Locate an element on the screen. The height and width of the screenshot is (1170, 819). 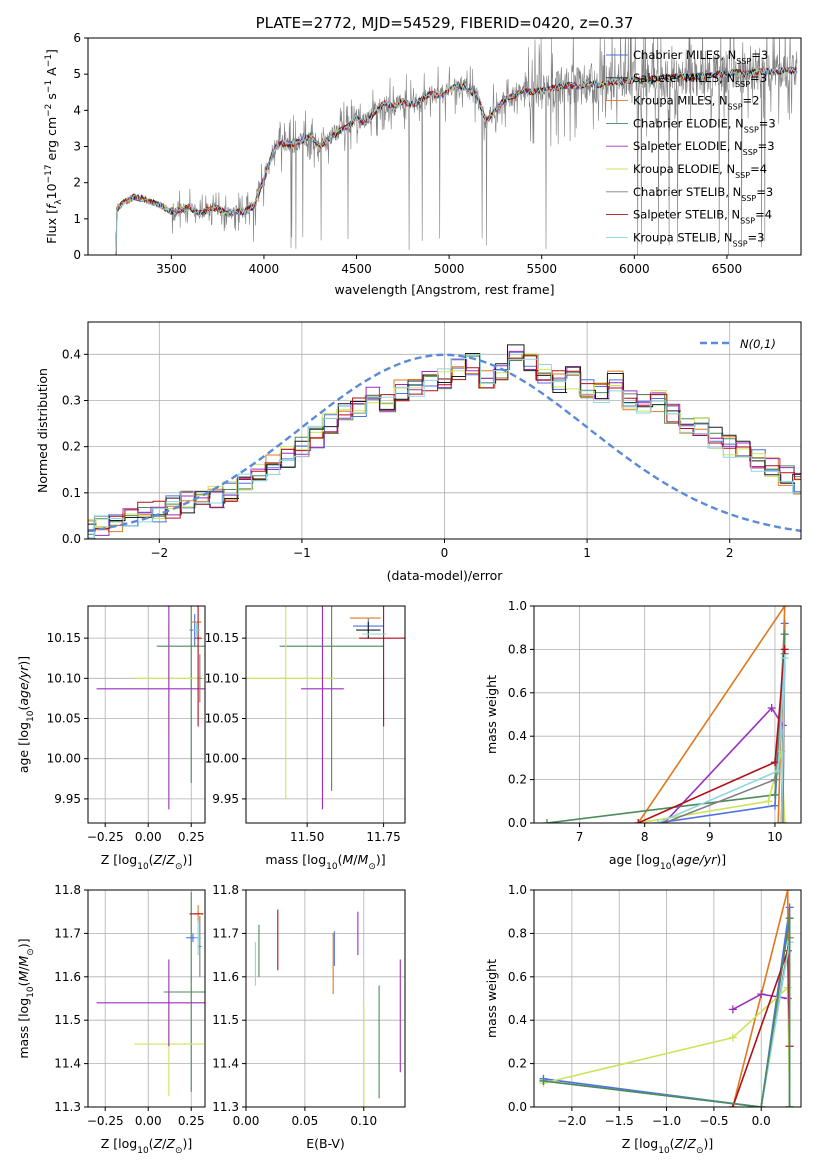
x-tick-label: 9 is located at coordinates (710, 837).